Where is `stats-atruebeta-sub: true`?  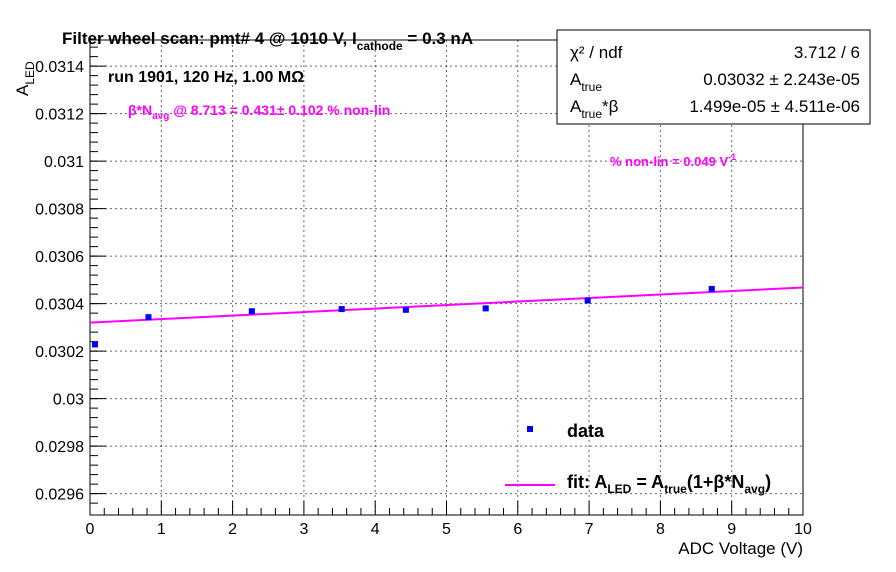
stats-atruebeta-sub: true is located at coordinates (591, 114).